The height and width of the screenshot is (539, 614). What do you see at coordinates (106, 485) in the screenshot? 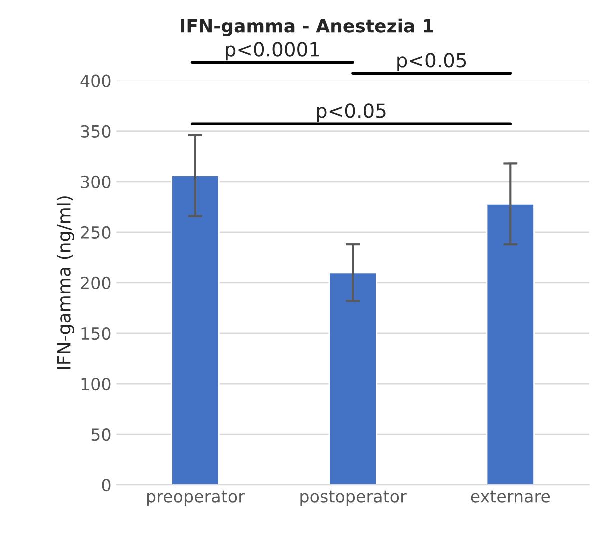
I see `y-tick-label: 0` at bounding box center [106, 485].